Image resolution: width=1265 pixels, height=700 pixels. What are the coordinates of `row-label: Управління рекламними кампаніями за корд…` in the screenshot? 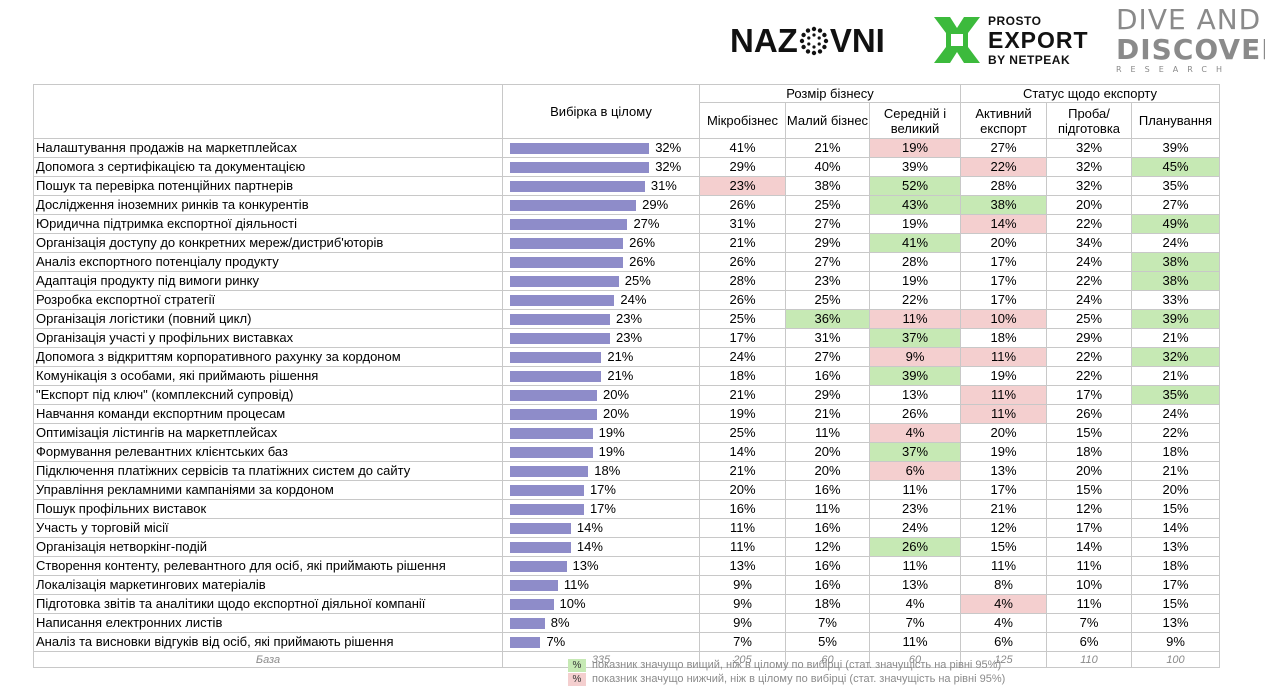 It's located at (268, 490).